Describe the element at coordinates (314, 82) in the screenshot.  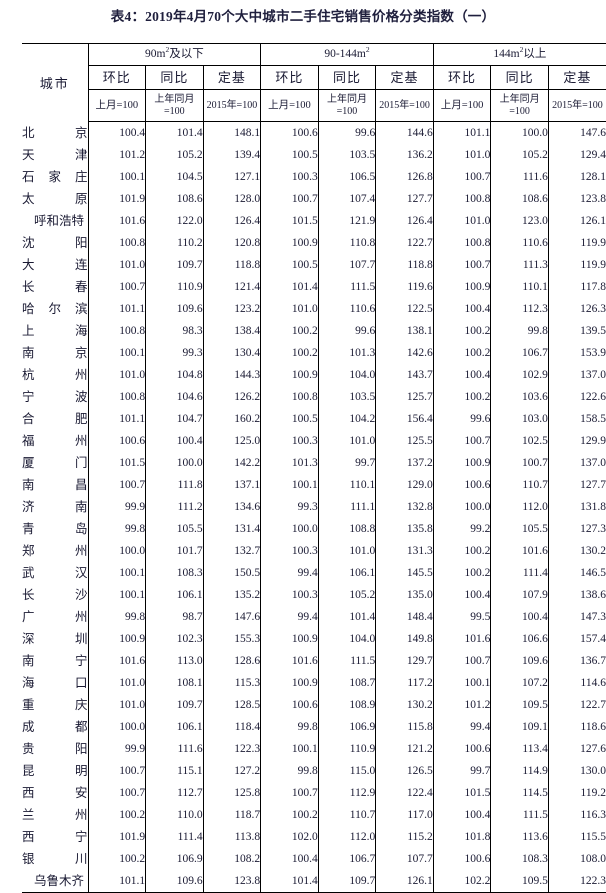
I see `header-row-group: 城市 90m2及以下 90-144m2 144m2以上` at that location.